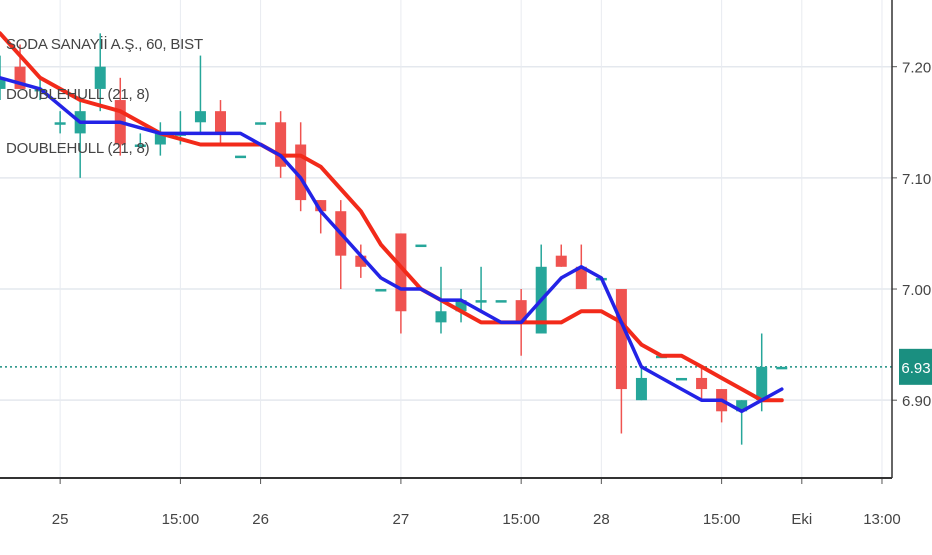 This screenshot has height=555, width=932. Describe the element at coordinates (401, 519) in the screenshot. I see `x-tick-label: 27` at that location.